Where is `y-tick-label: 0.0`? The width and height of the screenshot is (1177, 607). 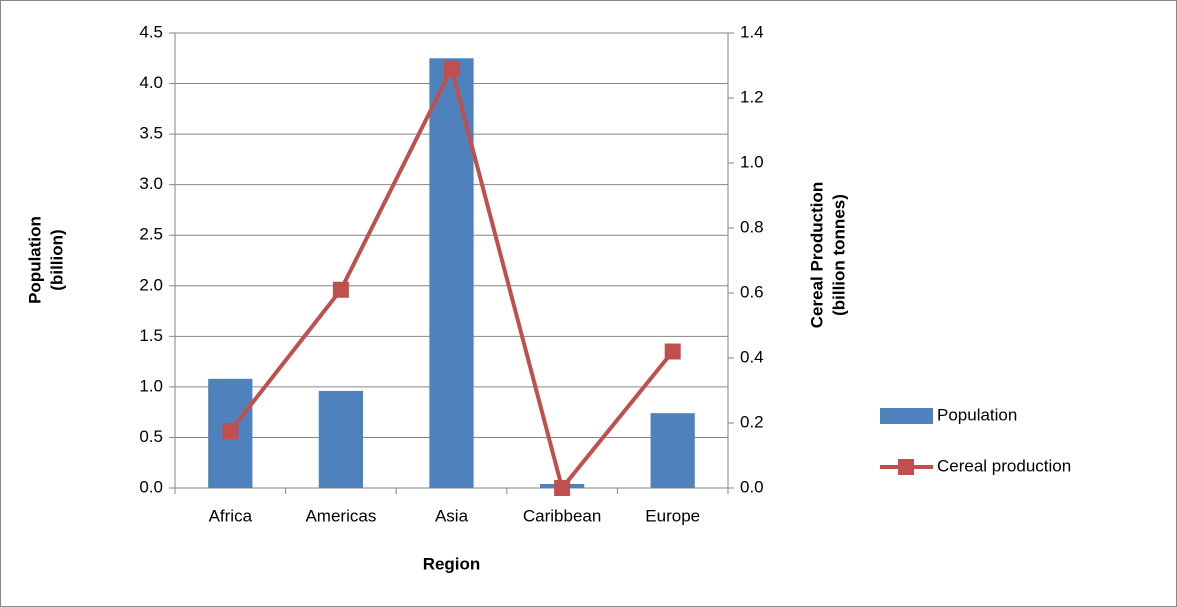 y-tick-label: 0.0 is located at coordinates (151, 486).